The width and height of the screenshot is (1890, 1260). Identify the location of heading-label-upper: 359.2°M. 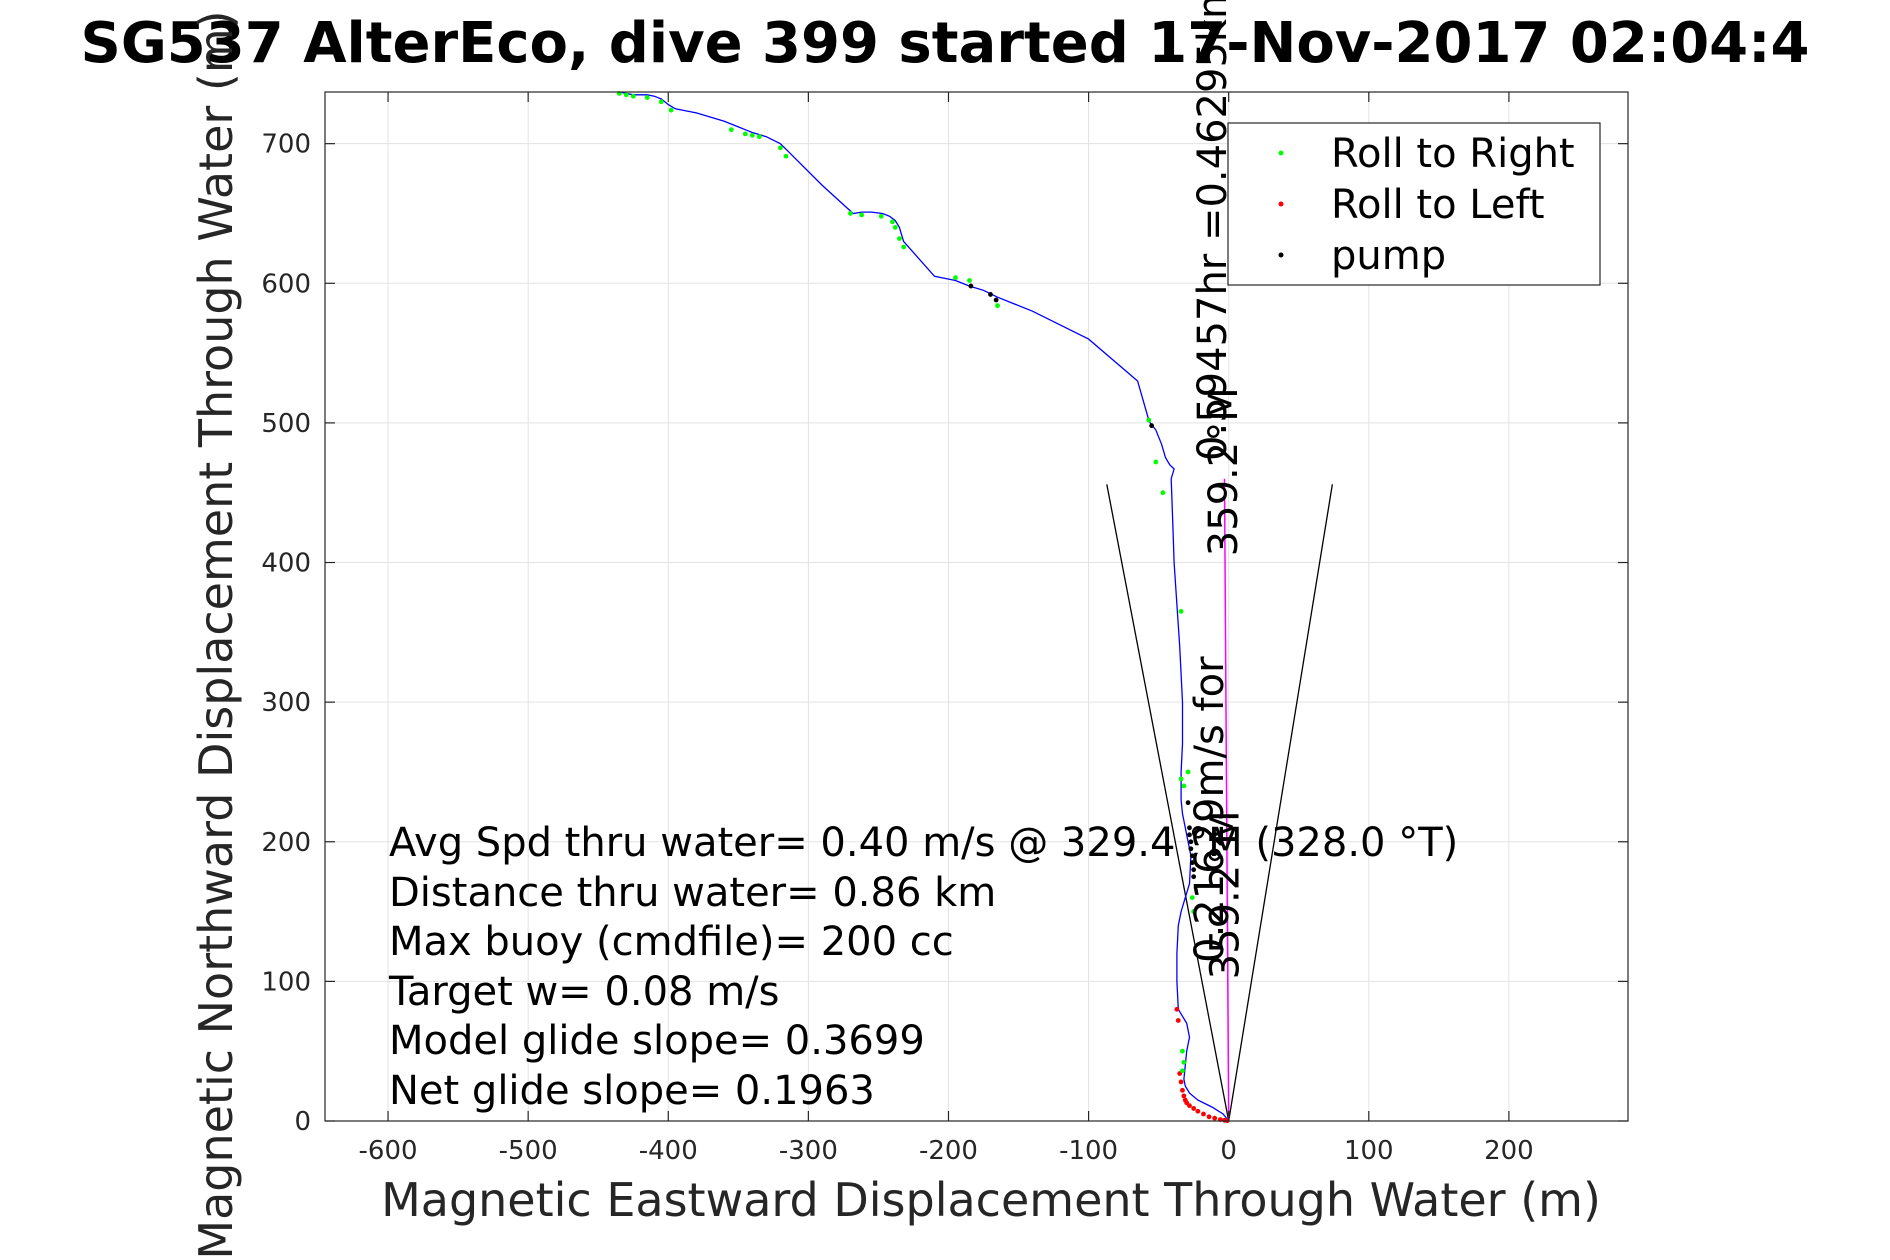
(1224, 471).